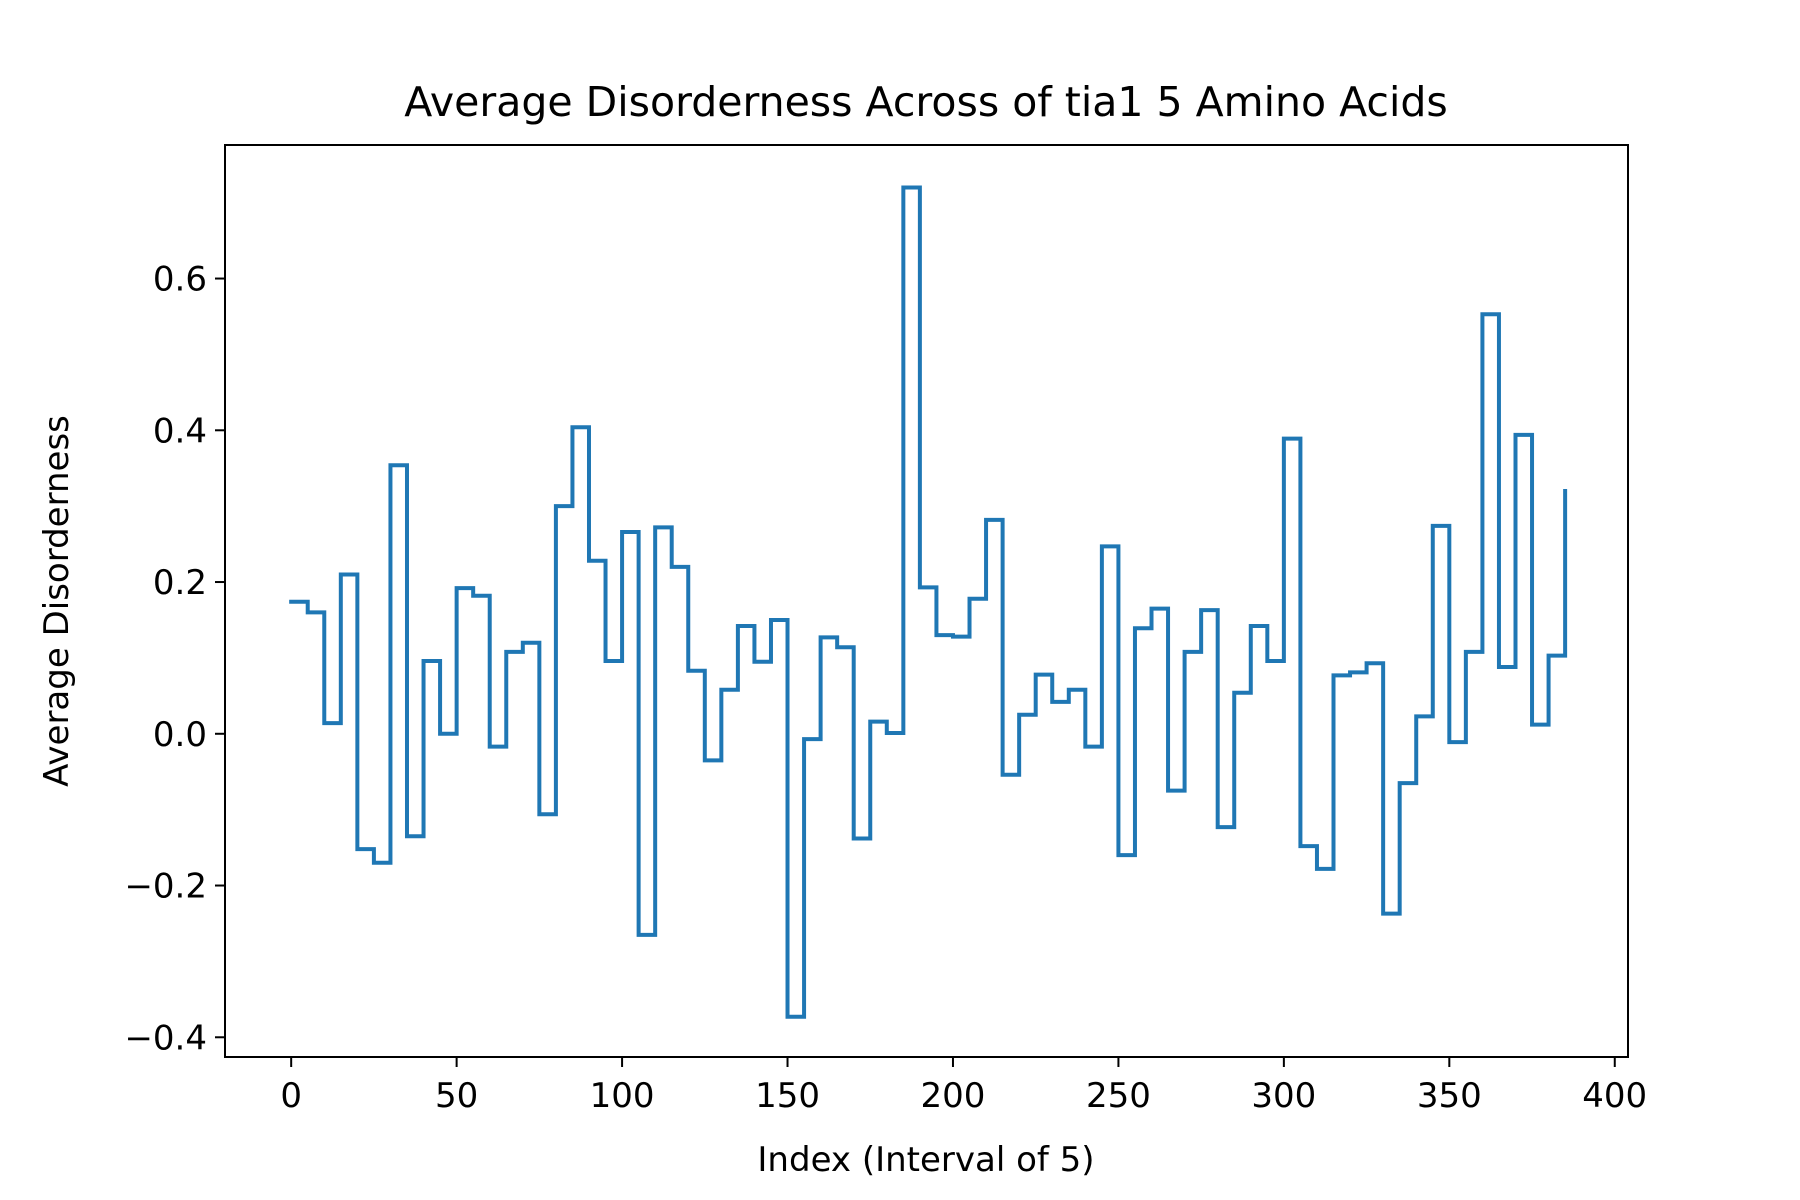 This screenshot has height=1200, width=1800. I want to click on x-tick-label: 350, so click(1449, 1096).